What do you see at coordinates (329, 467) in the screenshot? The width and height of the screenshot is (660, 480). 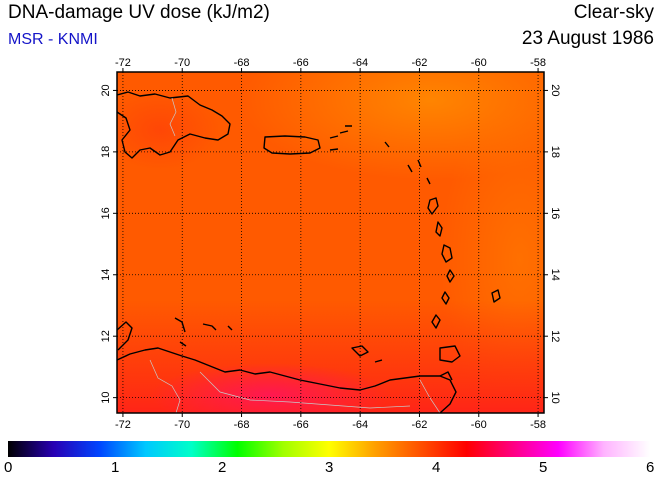 I see `color-scale-label: 3` at bounding box center [329, 467].